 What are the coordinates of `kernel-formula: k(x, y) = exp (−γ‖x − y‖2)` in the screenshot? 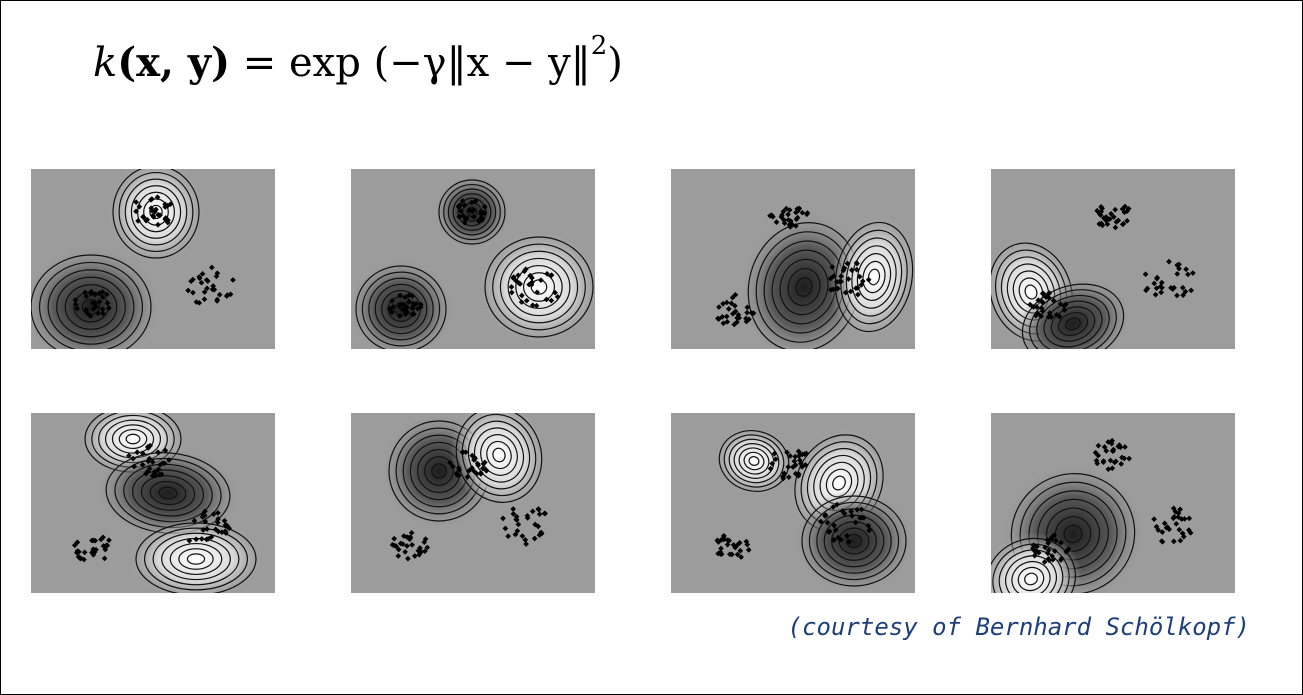 It's located at (358, 58).